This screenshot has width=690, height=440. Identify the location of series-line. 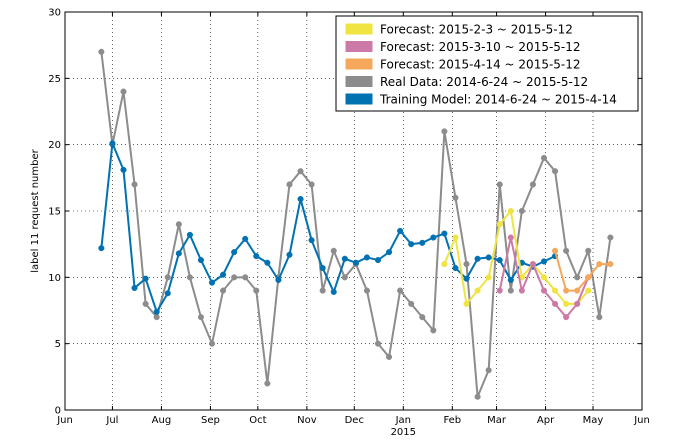
(582, 271).